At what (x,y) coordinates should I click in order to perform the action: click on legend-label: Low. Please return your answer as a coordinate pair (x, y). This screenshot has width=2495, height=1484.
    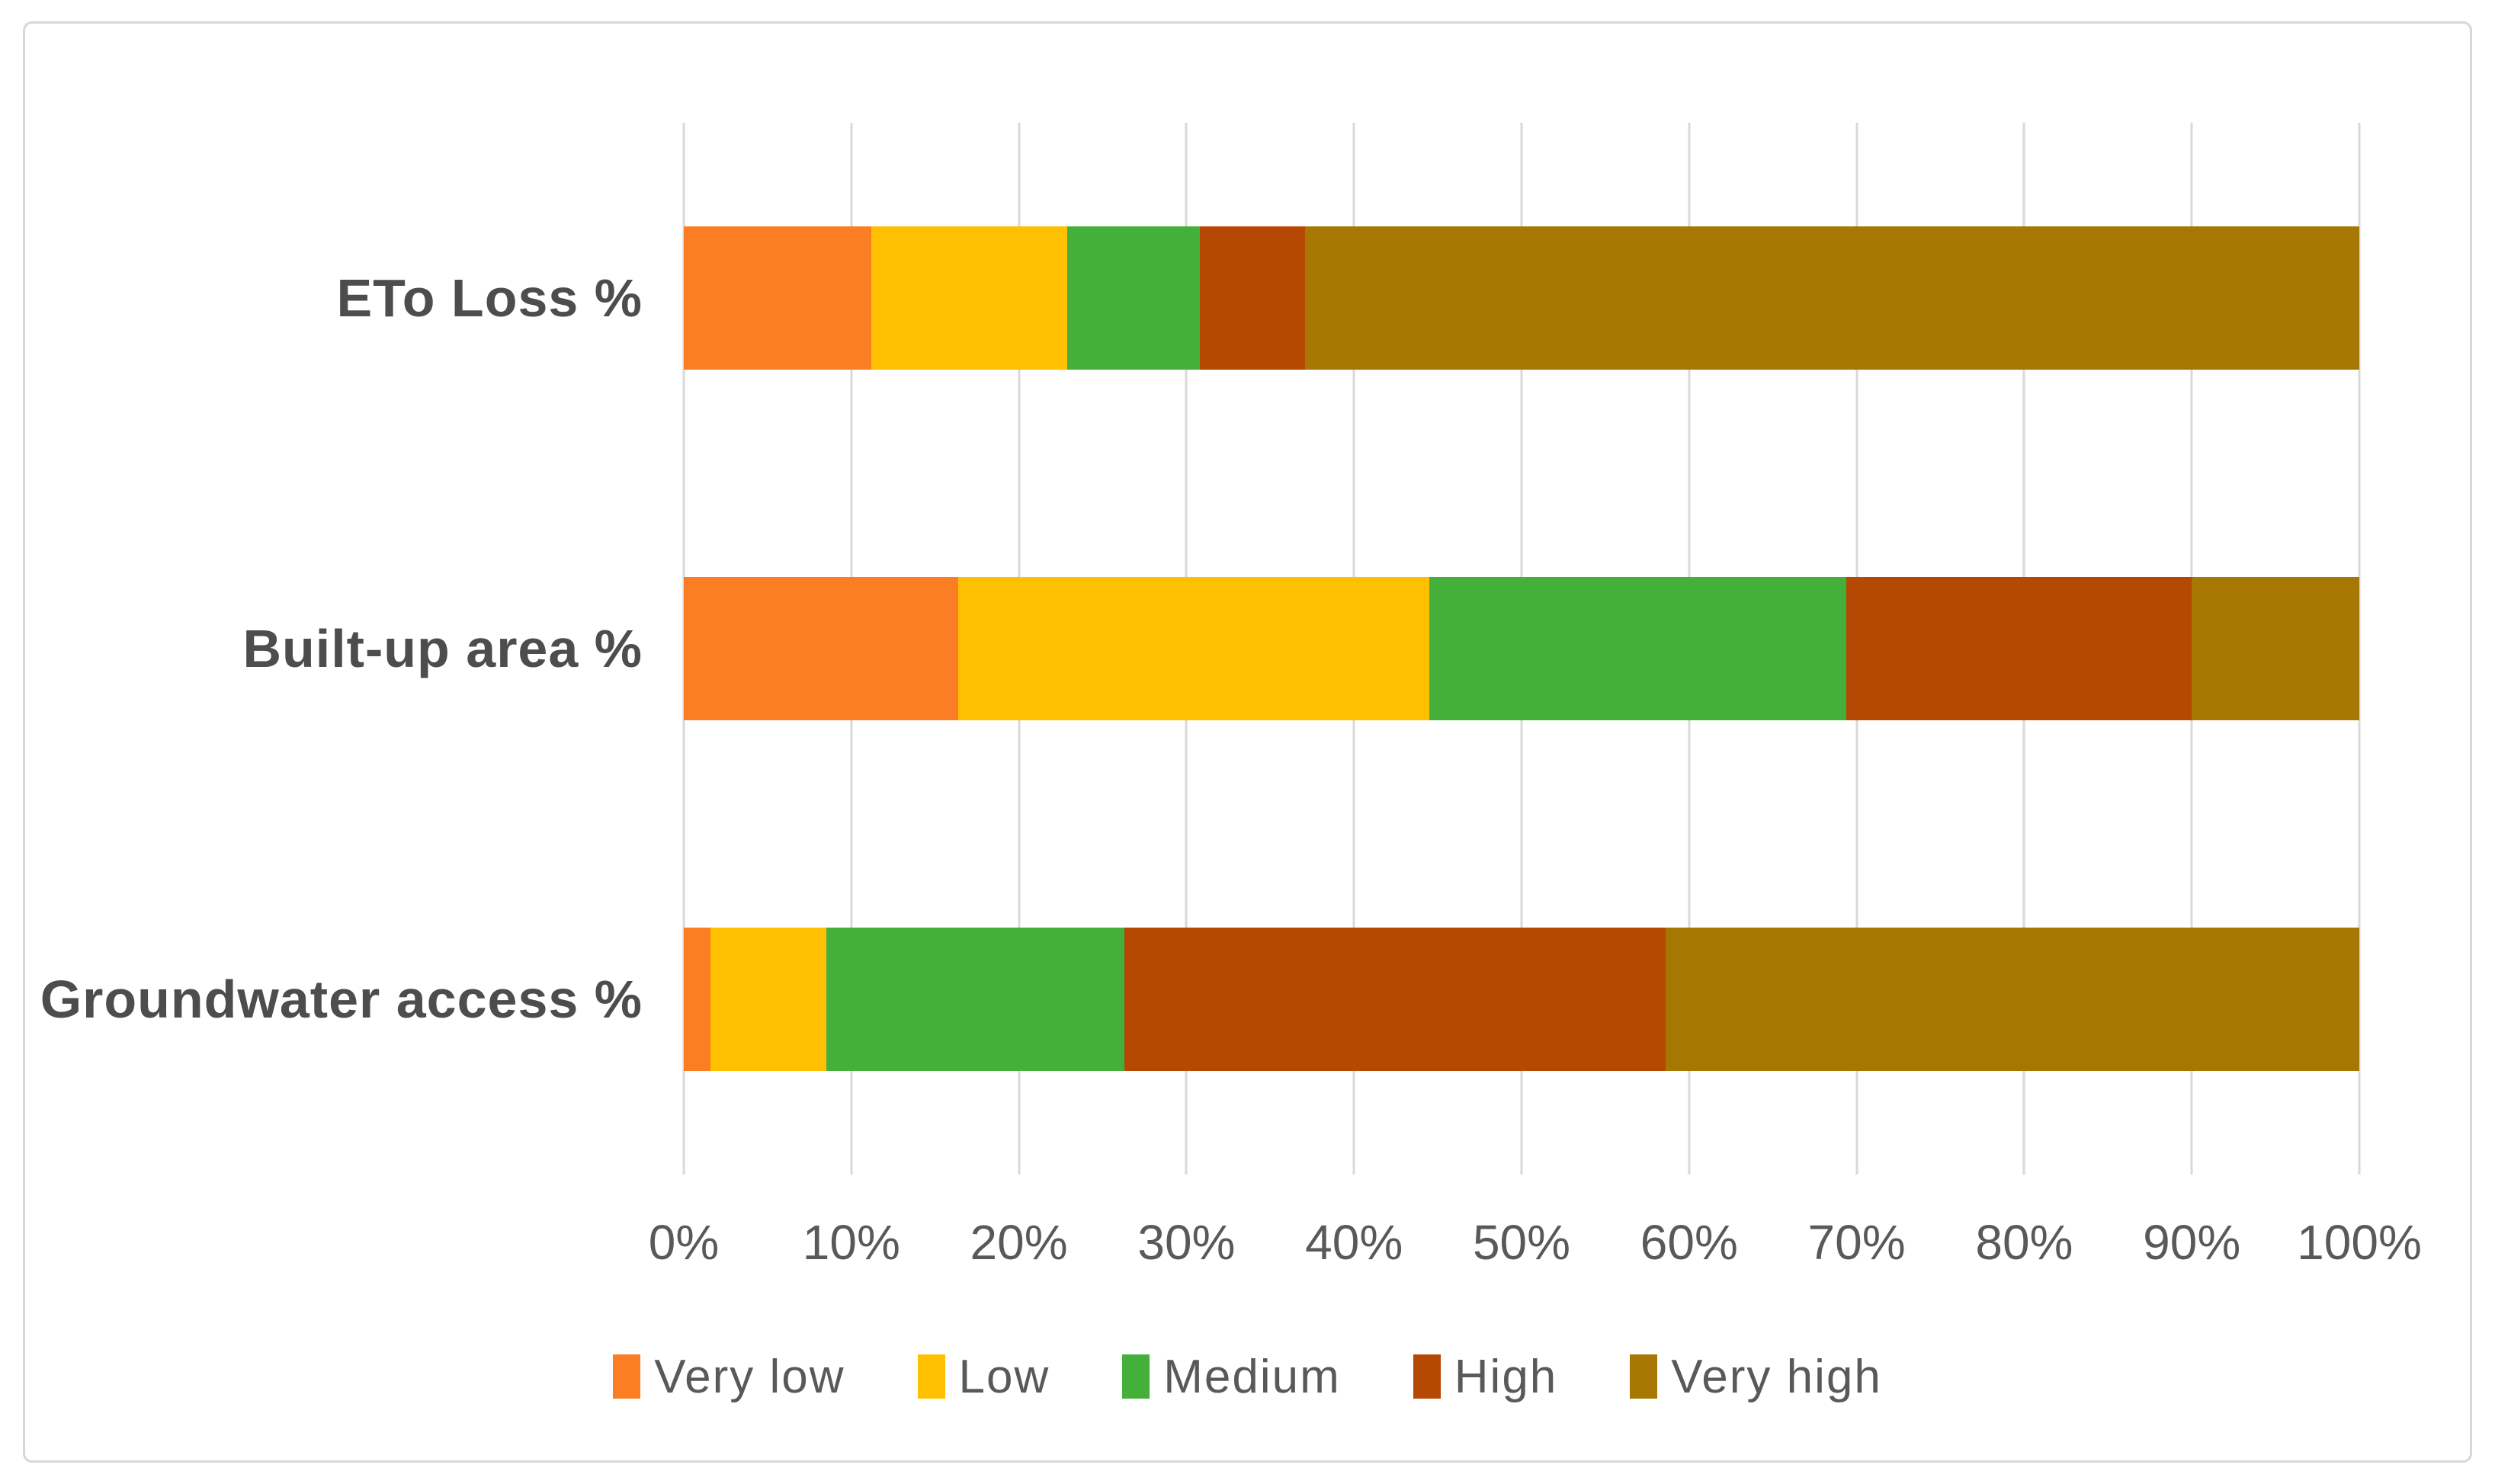
    Looking at the image, I should click on (1004, 1377).